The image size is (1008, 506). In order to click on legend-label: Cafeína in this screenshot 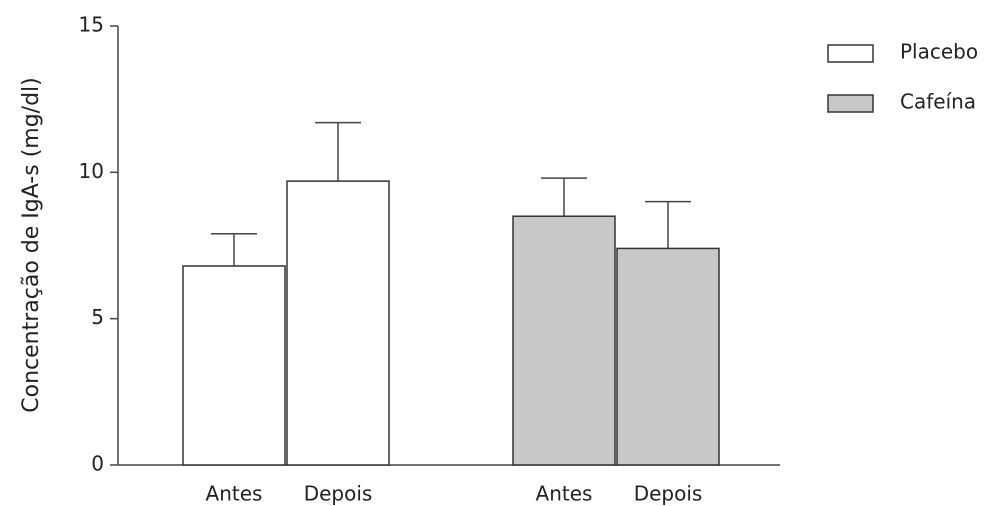, I will do `click(938, 102)`.